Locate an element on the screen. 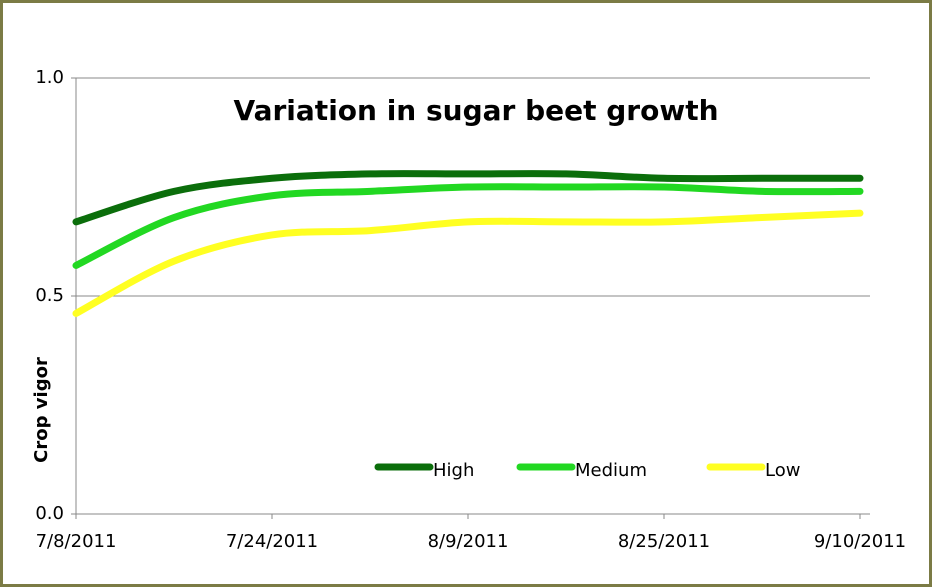  x-tick-label: 7/24/2011 is located at coordinates (272, 541).